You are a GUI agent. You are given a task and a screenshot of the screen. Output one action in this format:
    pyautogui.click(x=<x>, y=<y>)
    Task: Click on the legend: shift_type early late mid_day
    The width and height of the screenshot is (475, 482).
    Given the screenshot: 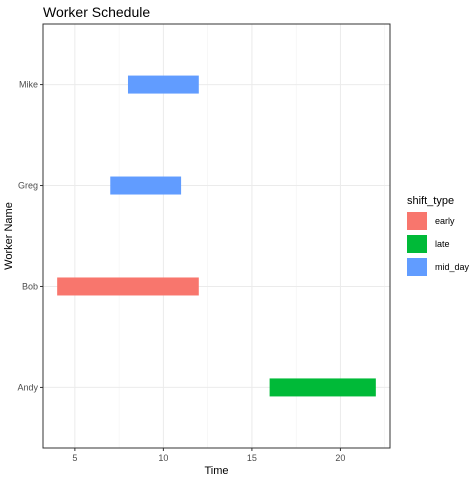 What is the action you would take?
    pyautogui.click(x=438, y=235)
    